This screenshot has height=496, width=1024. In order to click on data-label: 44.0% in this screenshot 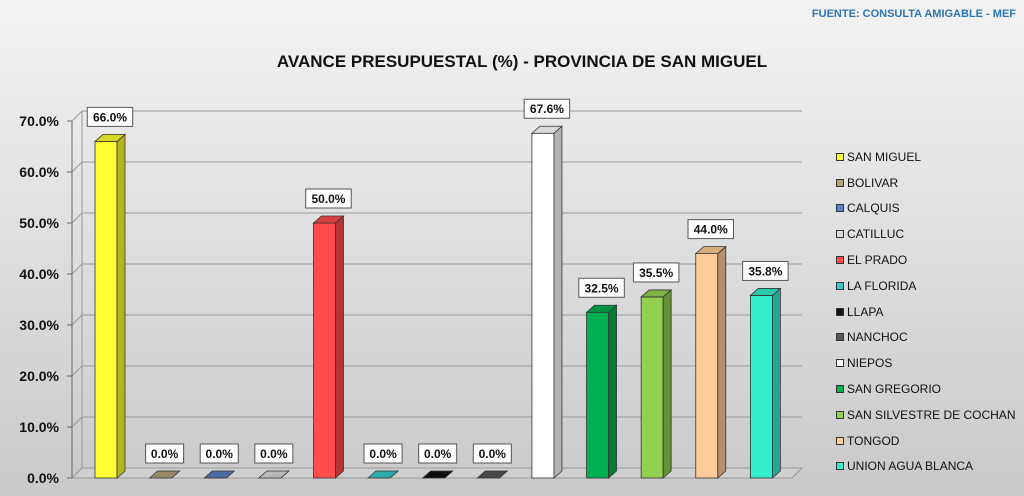, I will do `click(711, 229)`.